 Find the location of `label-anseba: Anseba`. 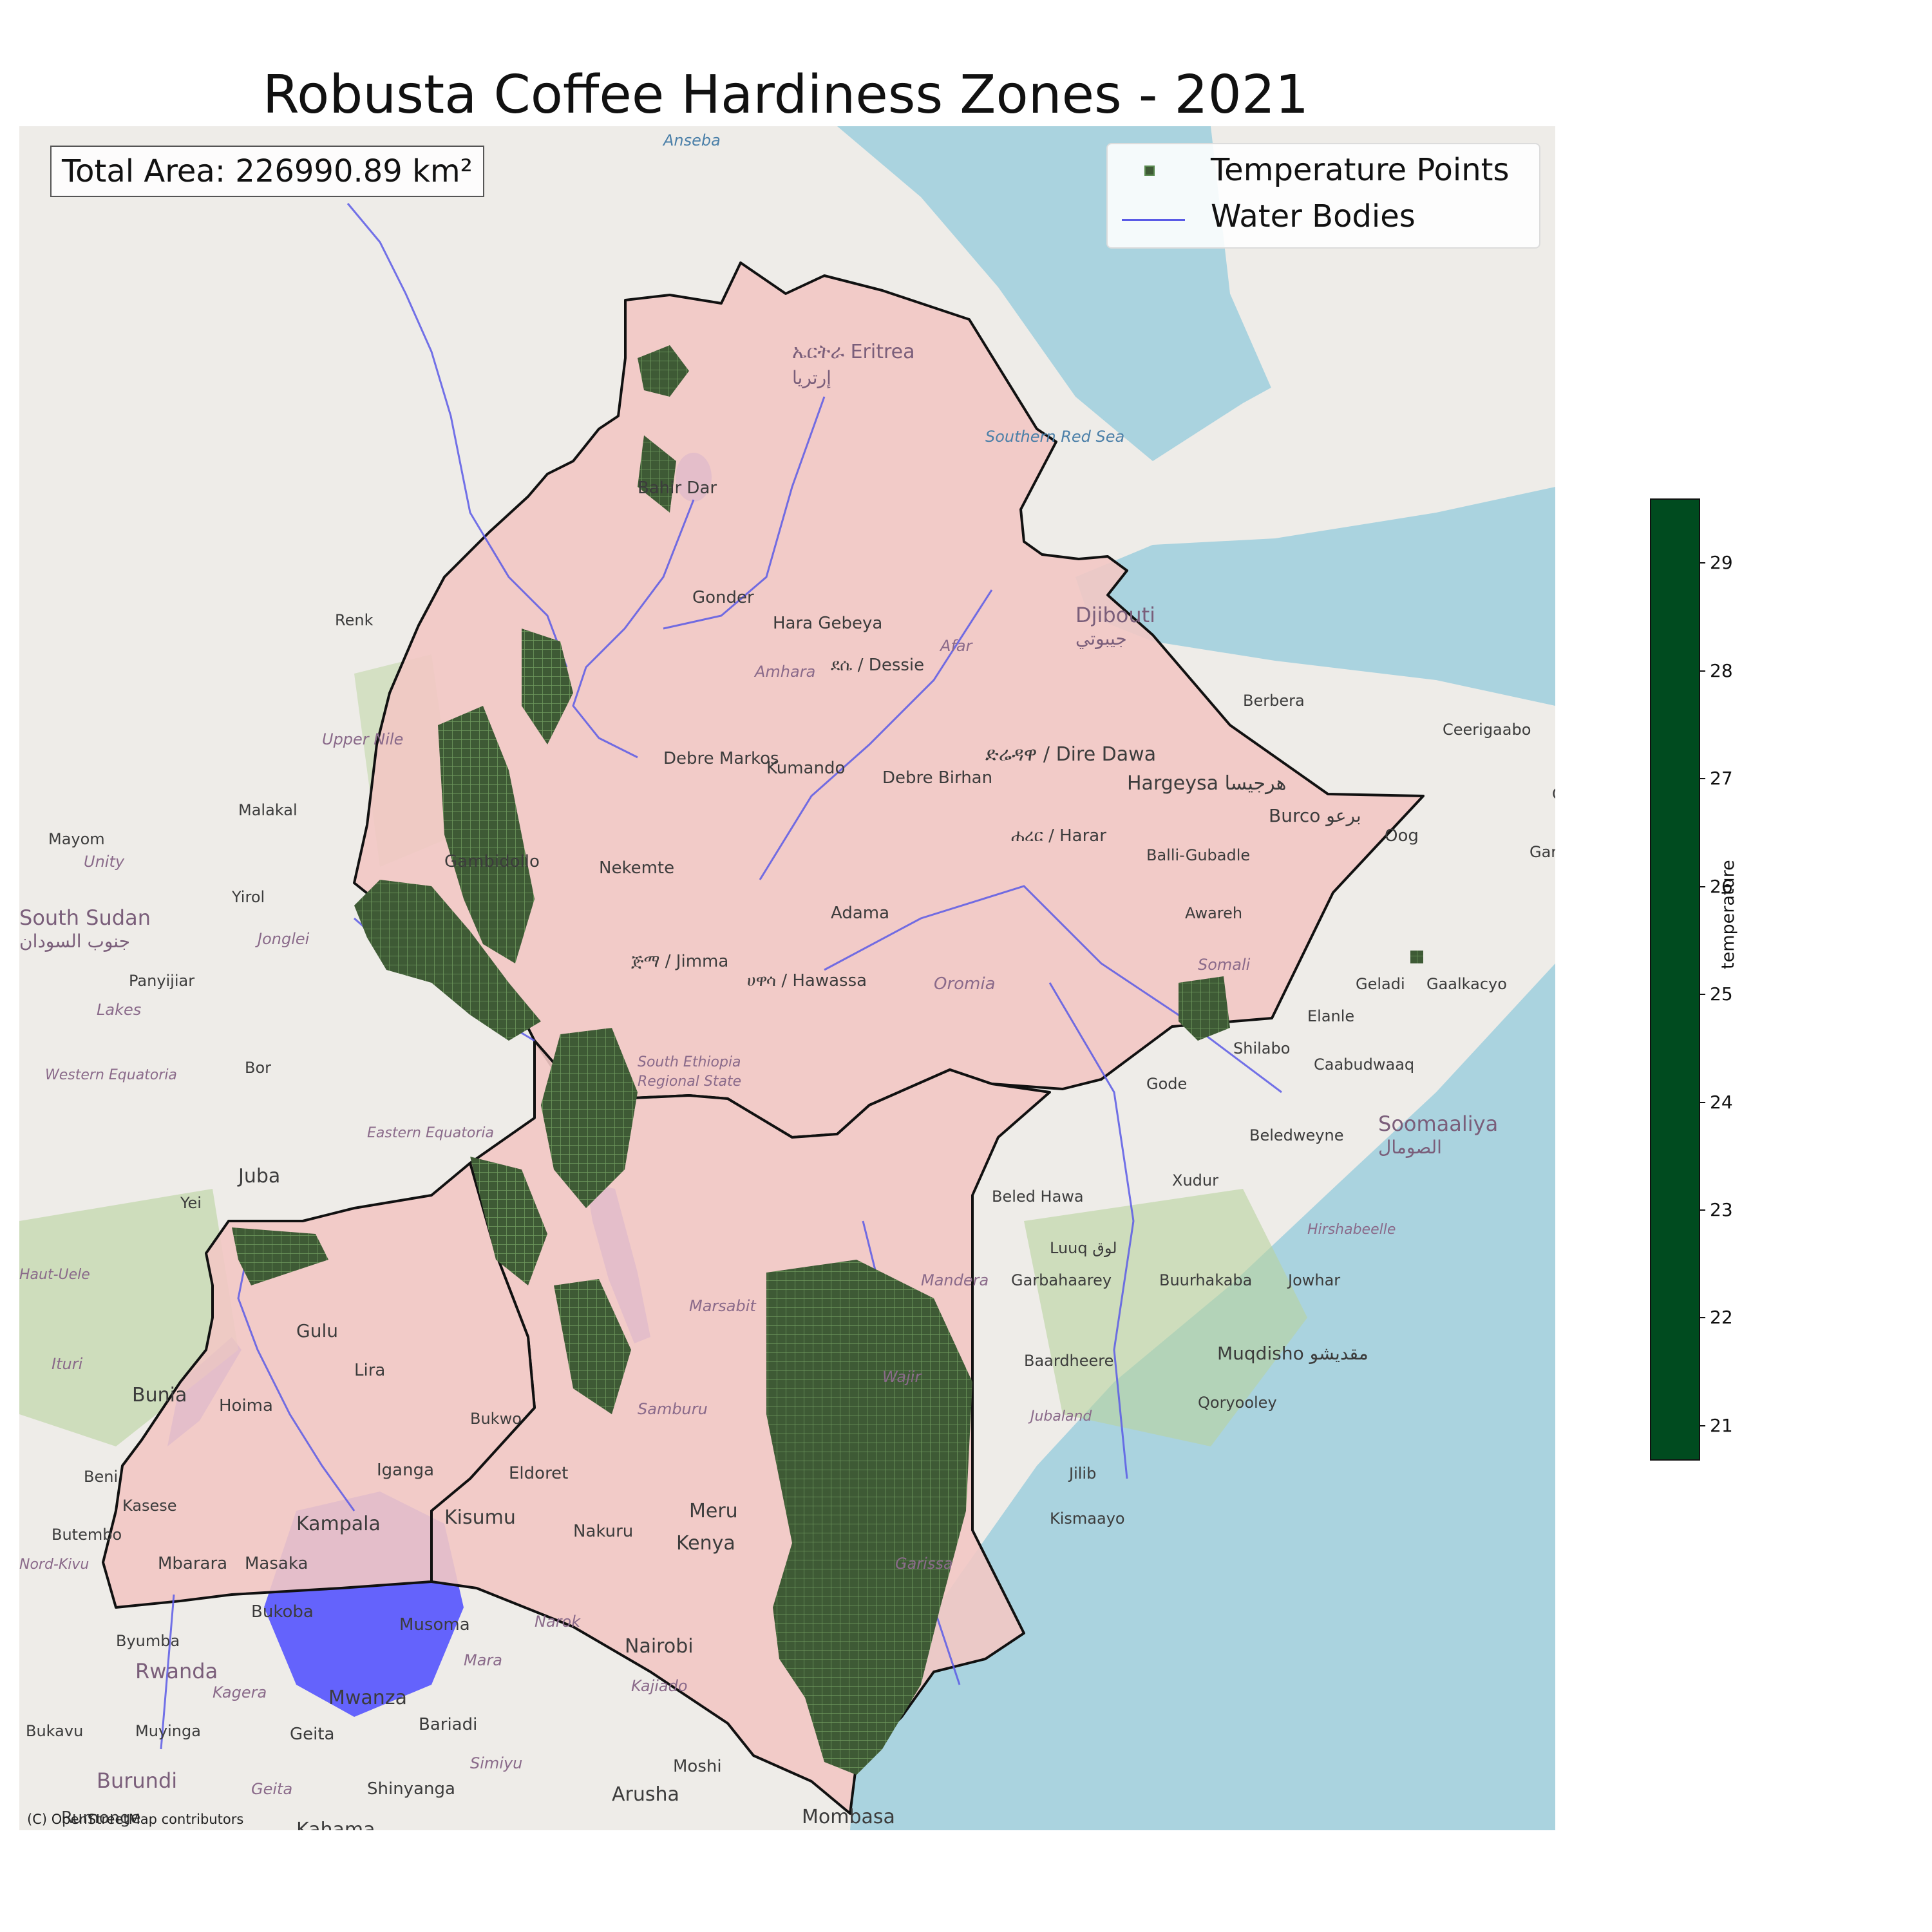

label-anseba: Anseba is located at coordinates (691, 140).